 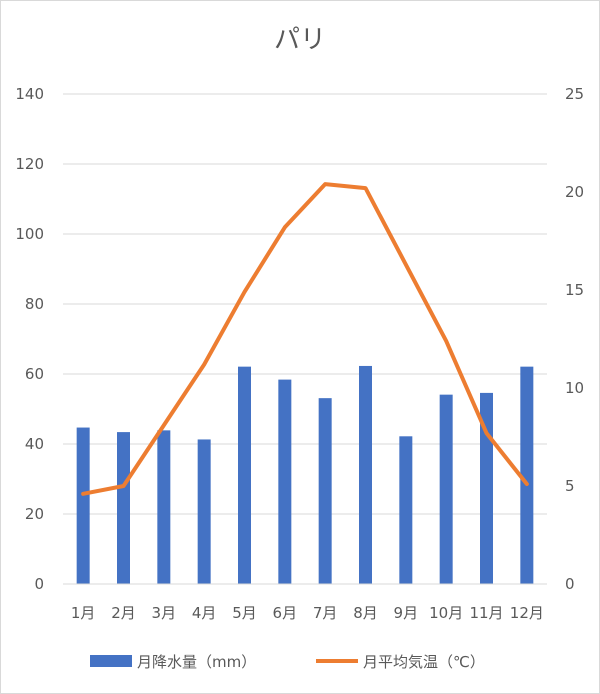 What do you see at coordinates (406, 613) in the screenshot?
I see `x-axis-tick-label: 9月` at bounding box center [406, 613].